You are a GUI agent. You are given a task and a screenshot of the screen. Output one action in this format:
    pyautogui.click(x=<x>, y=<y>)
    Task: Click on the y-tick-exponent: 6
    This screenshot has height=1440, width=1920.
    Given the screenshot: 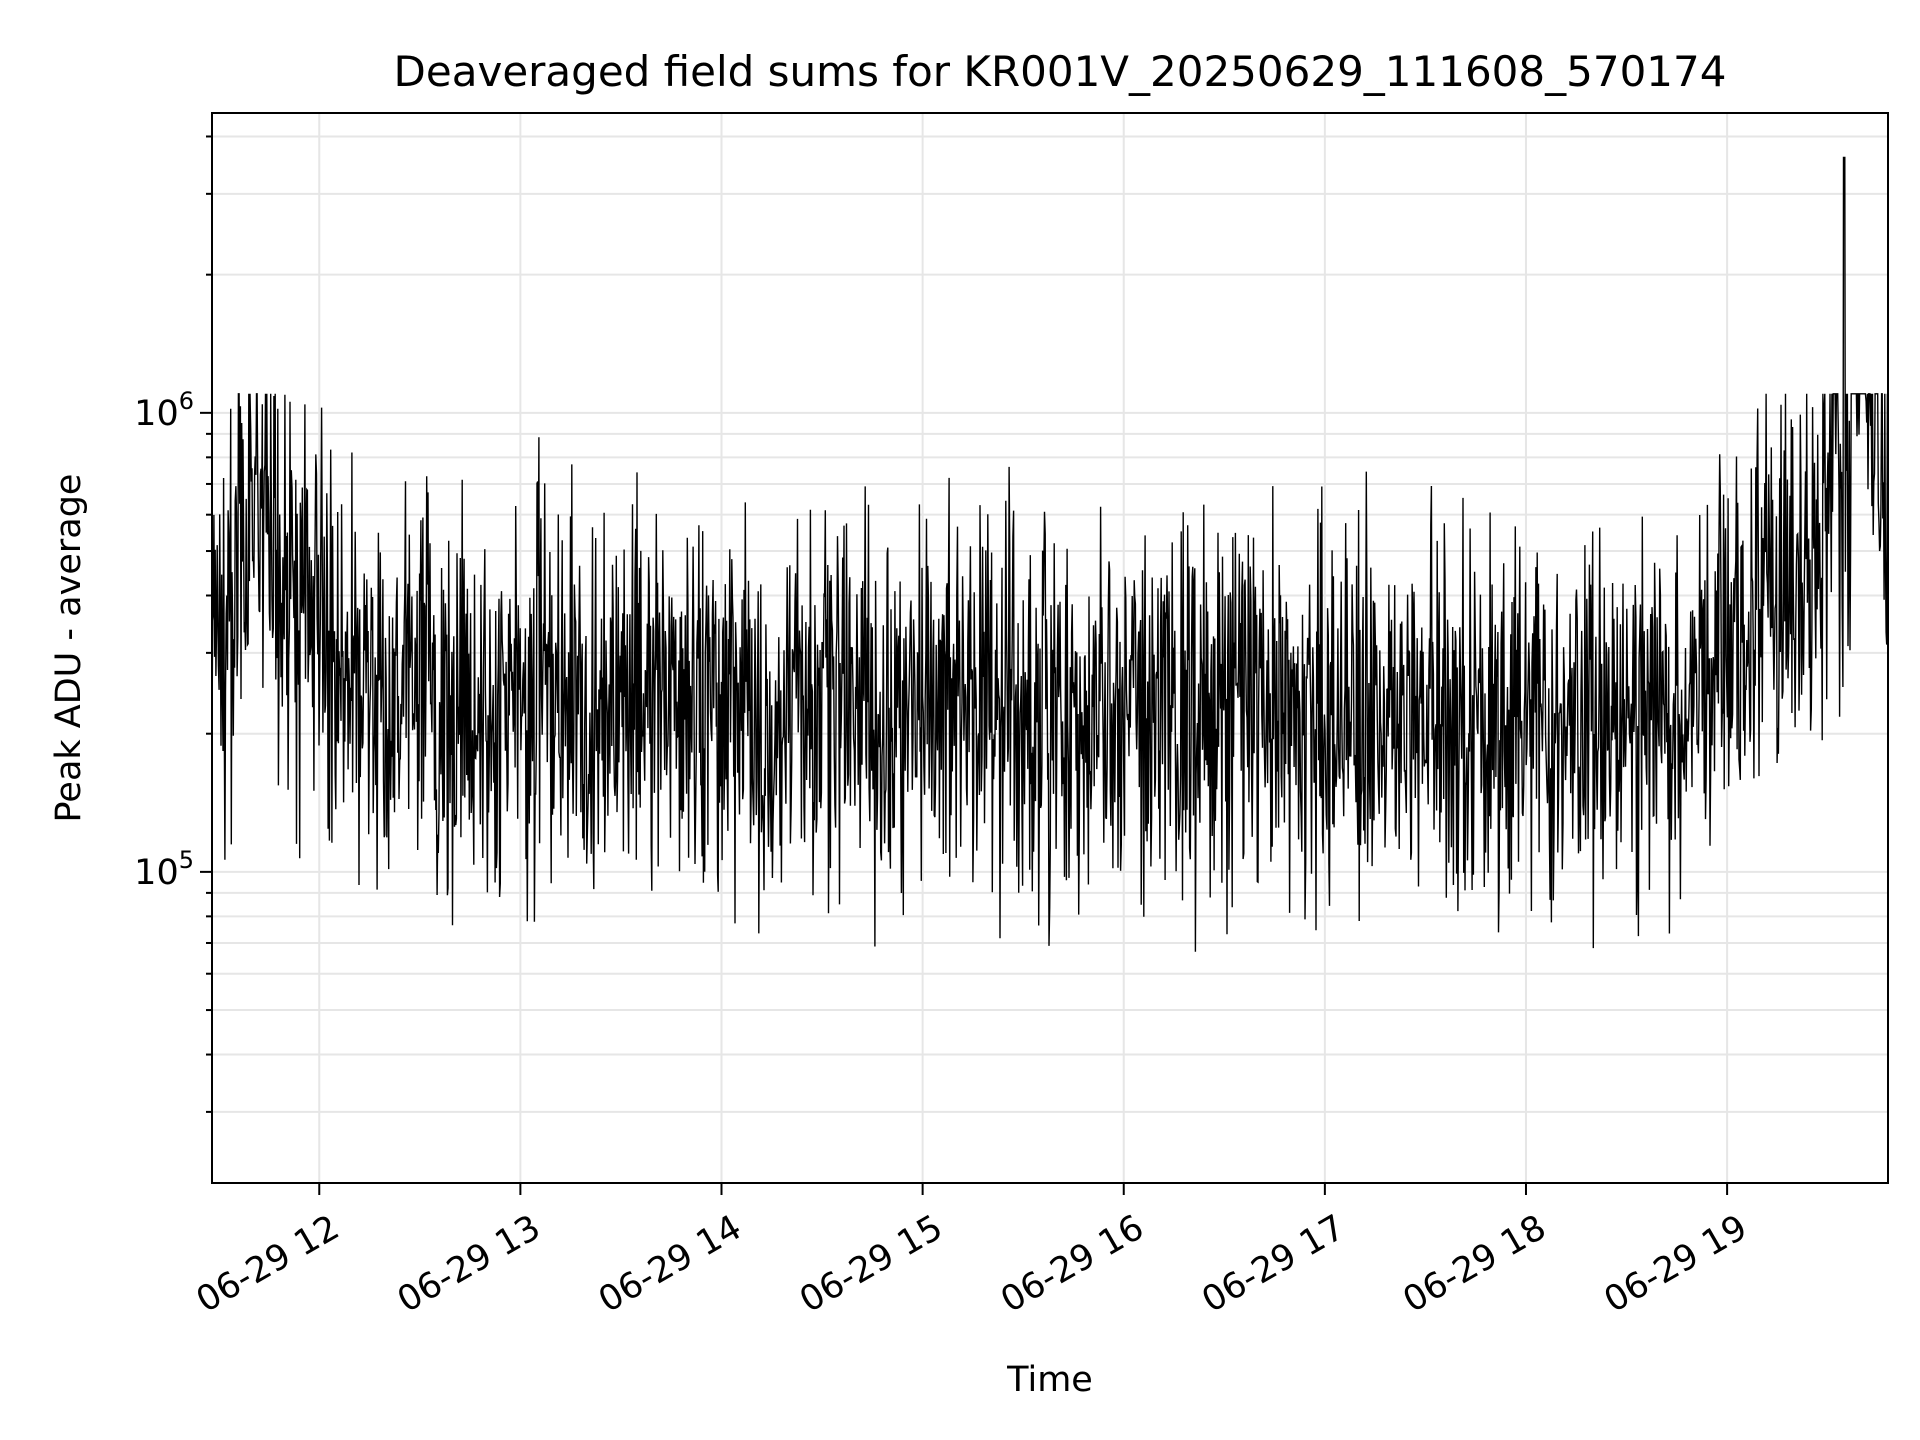 What is the action you would take?
    pyautogui.click(x=186, y=401)
    